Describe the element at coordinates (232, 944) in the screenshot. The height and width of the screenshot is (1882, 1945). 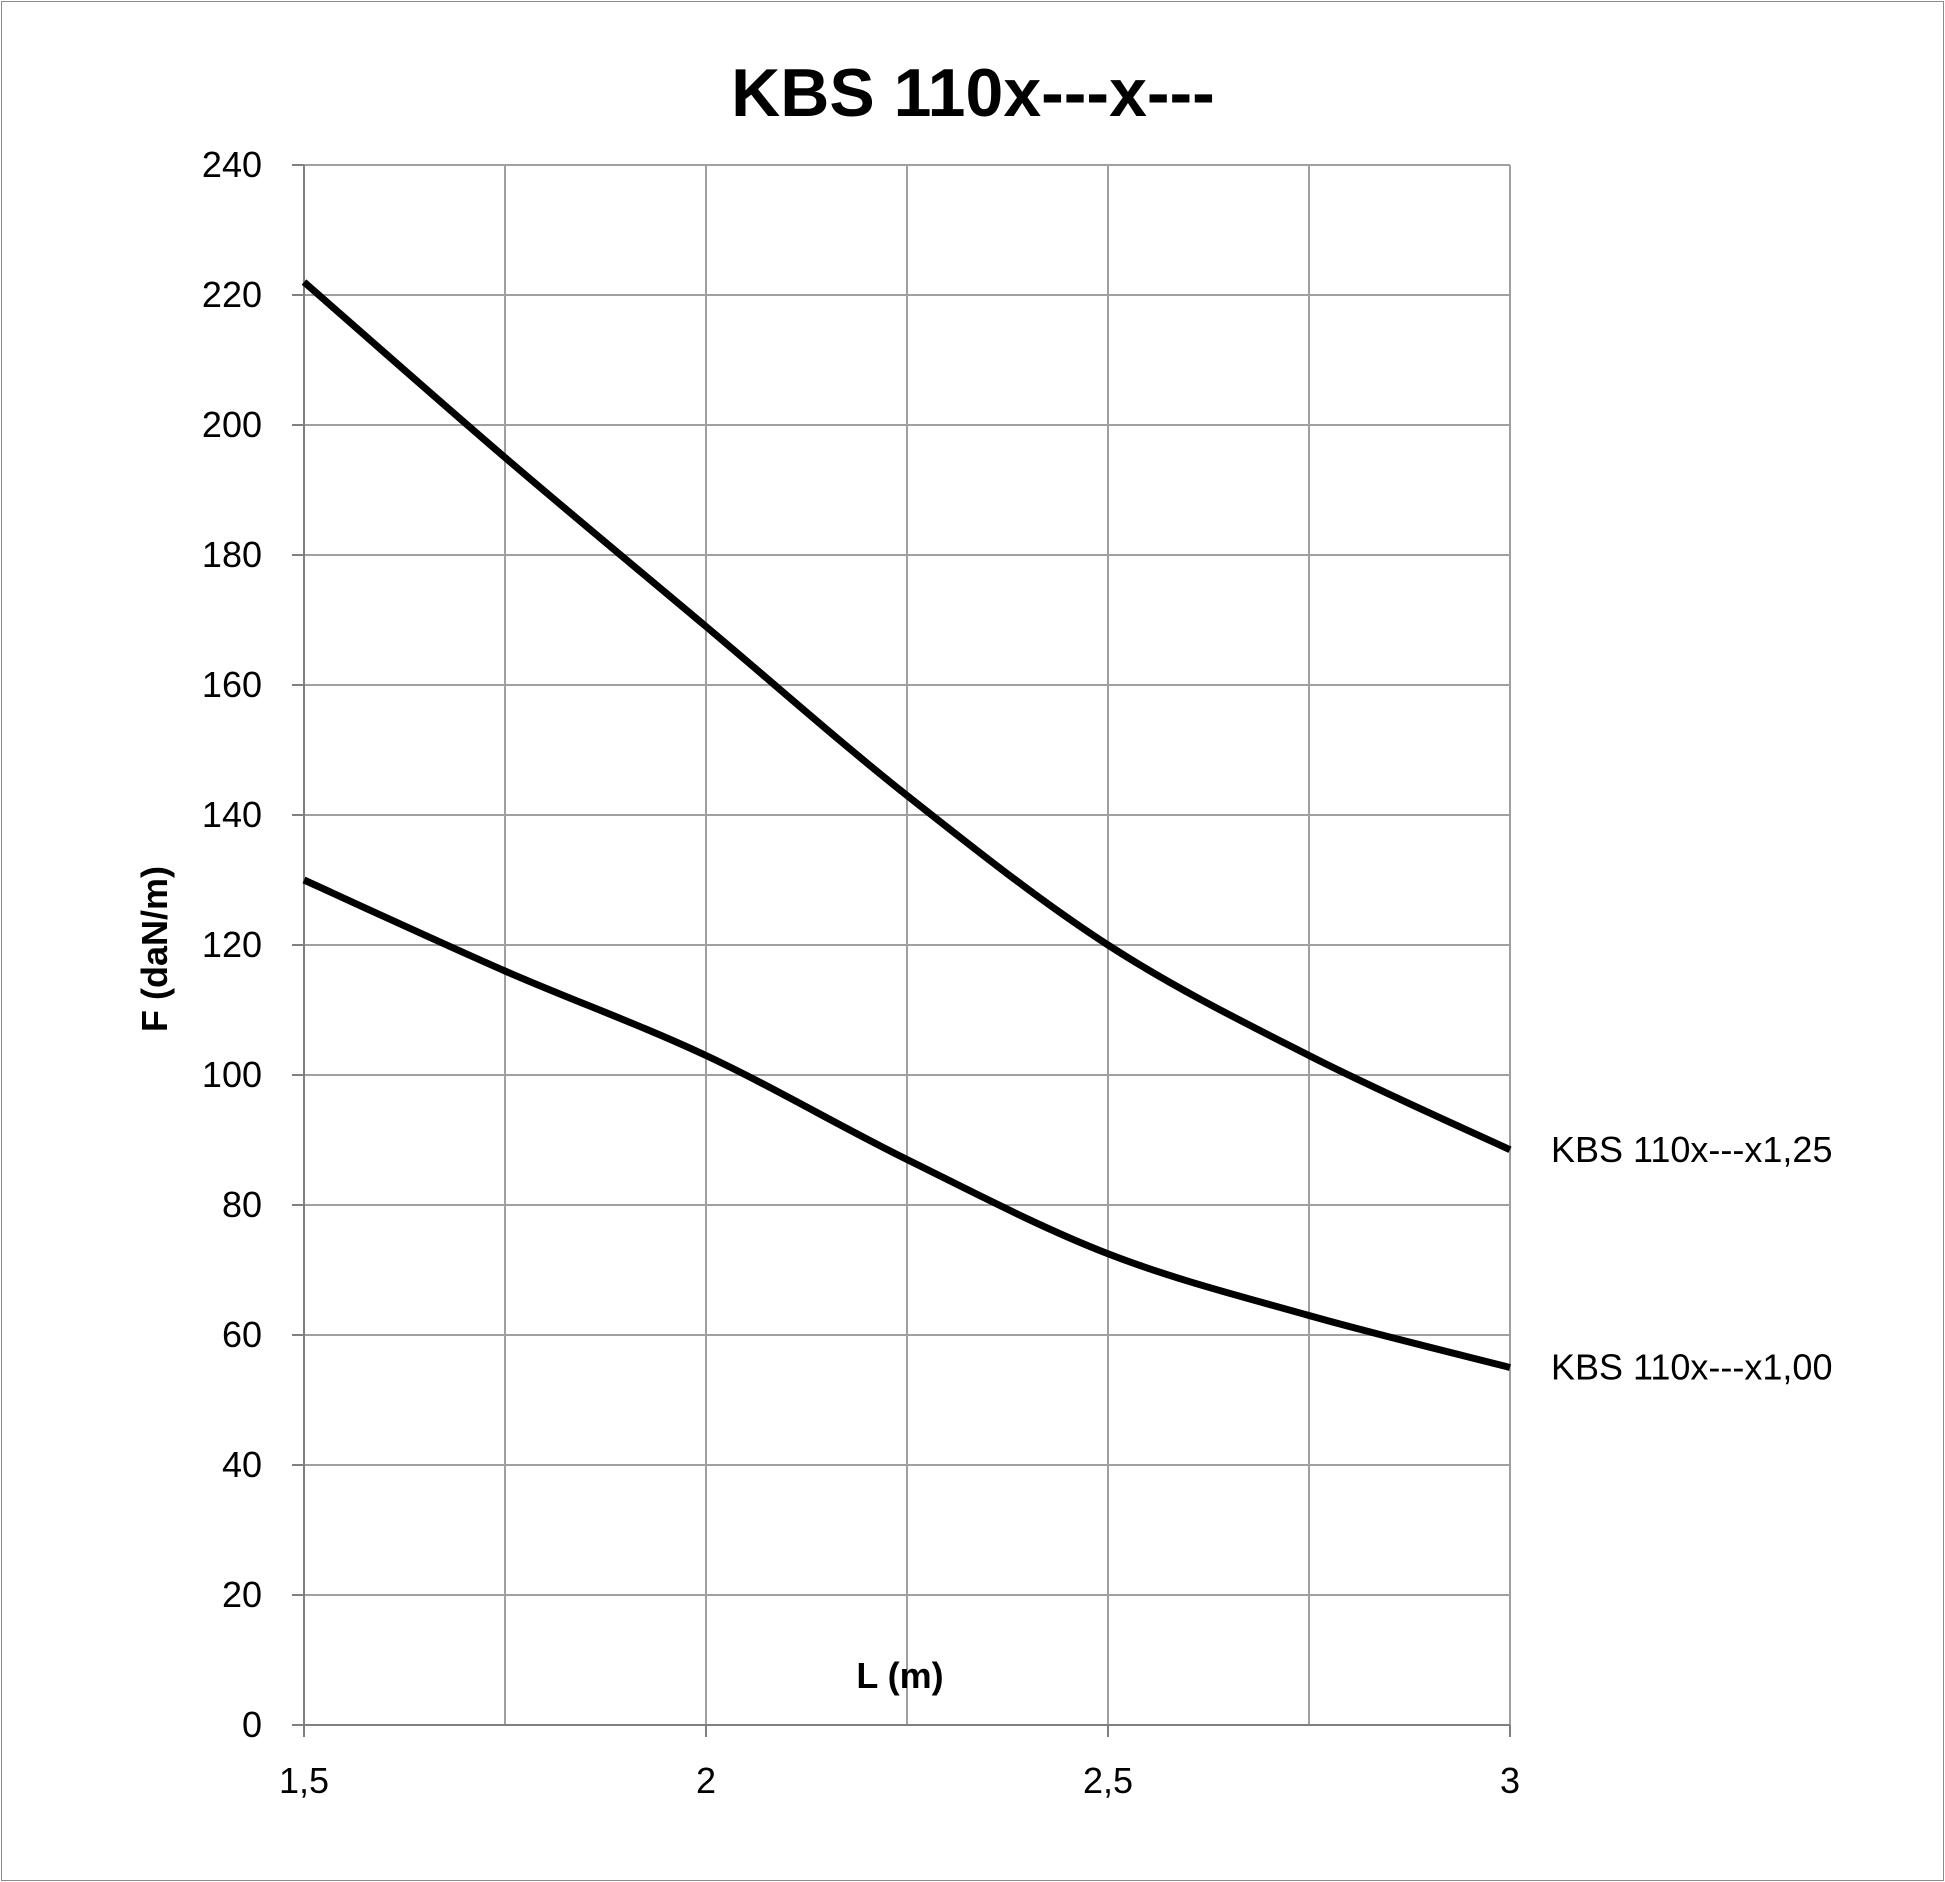
I see `y-tick-label: 120` at that location.